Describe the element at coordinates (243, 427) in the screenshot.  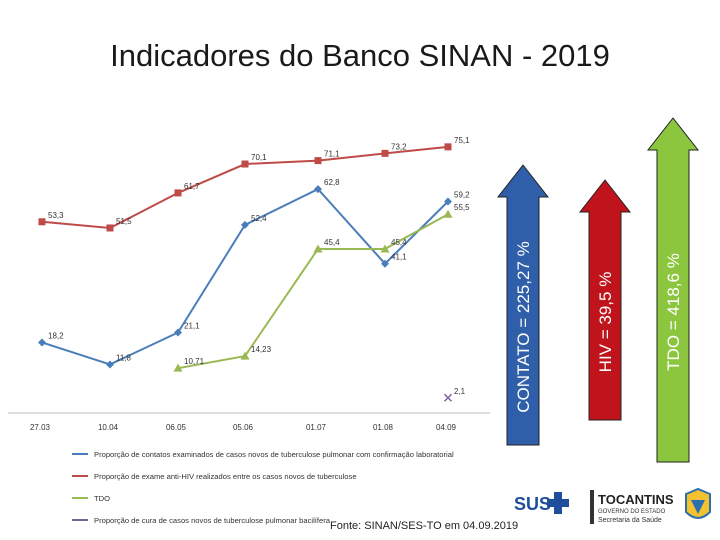
I see `x-tick-label-4: 05.06` at that location.